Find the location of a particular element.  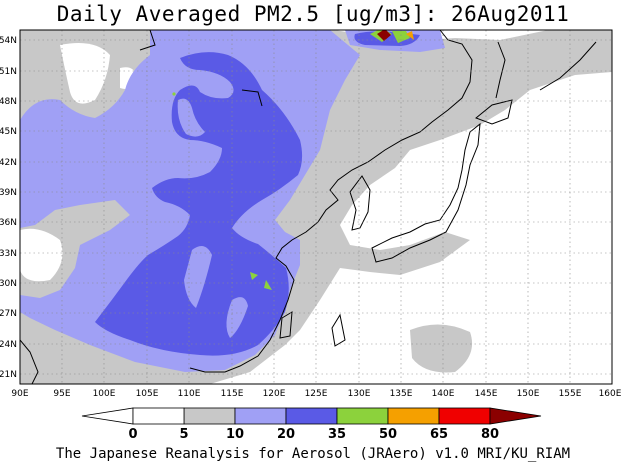

lon-tick-label: 100E is located at coordinates (104, 394).